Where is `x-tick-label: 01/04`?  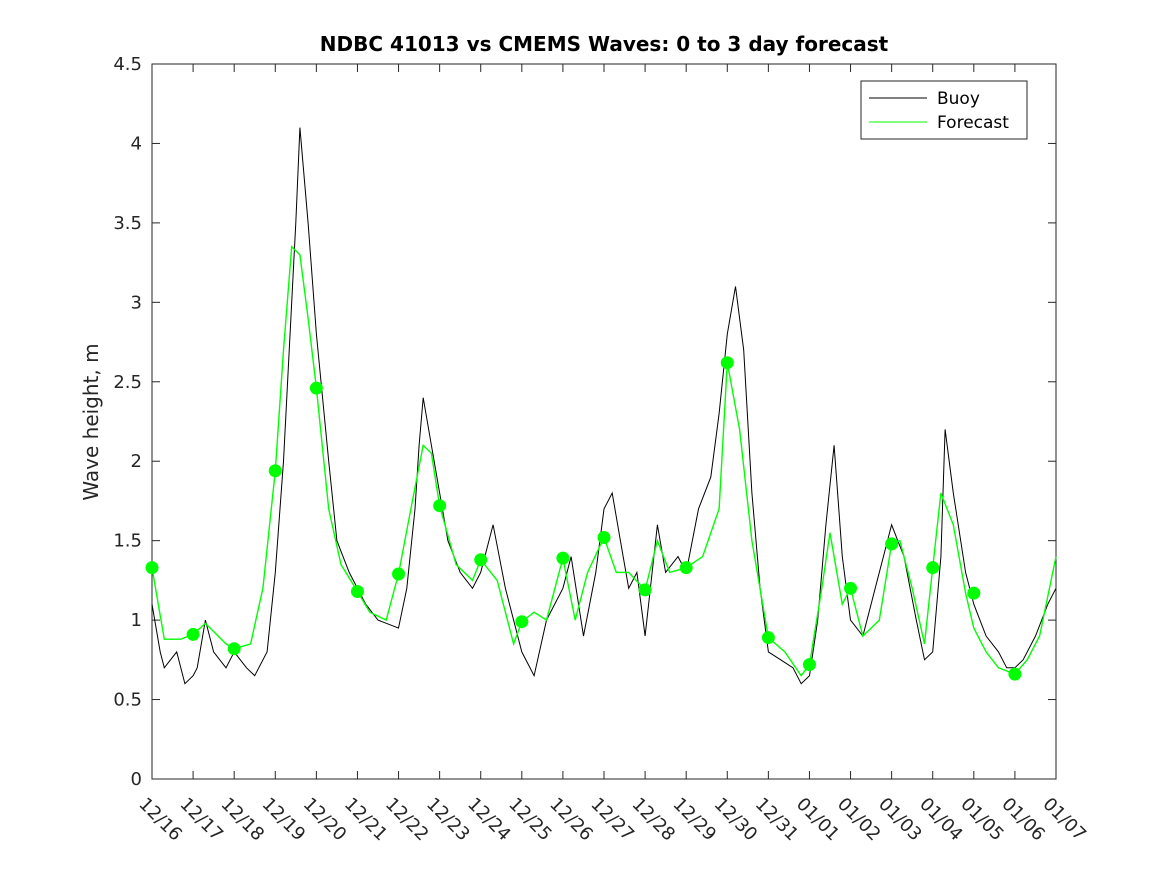
x-tick-label: 01/04 is located at coordinates (941, 820).